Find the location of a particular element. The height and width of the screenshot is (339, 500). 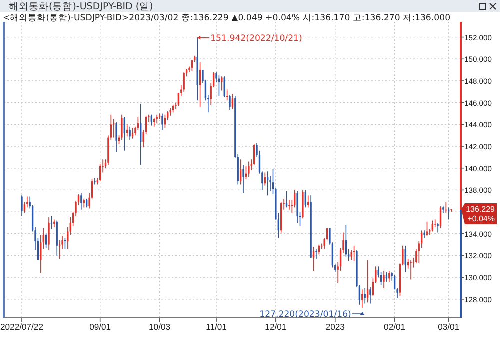

x-tick: 12/01 is located at coordinates (276, 327).